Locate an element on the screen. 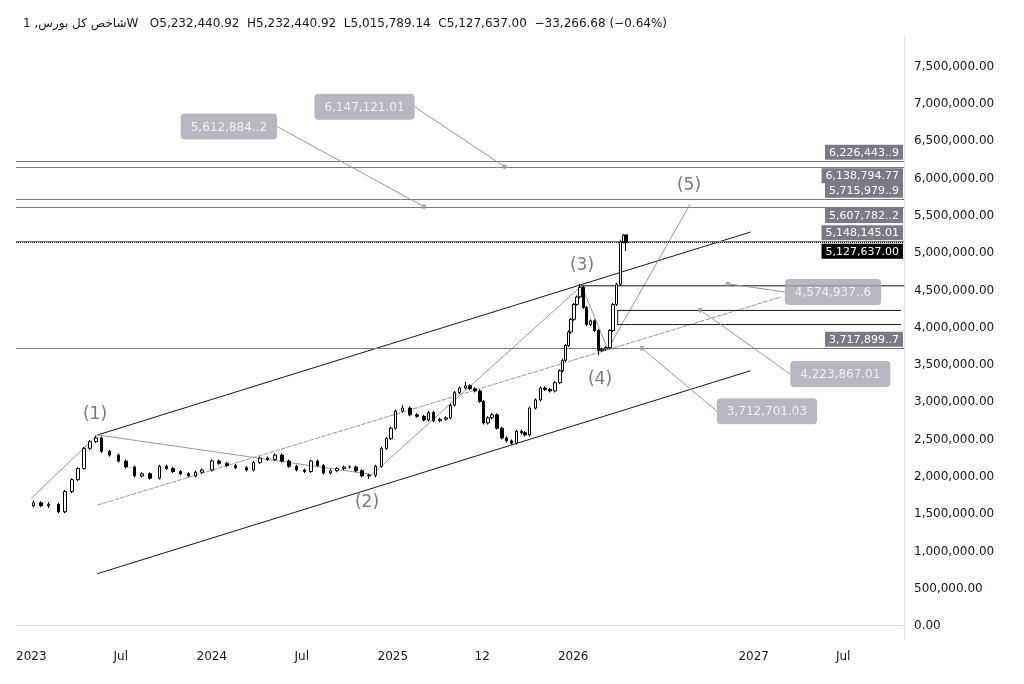  annotation: 4,223,867.01 is located at coordinates (840, 374).